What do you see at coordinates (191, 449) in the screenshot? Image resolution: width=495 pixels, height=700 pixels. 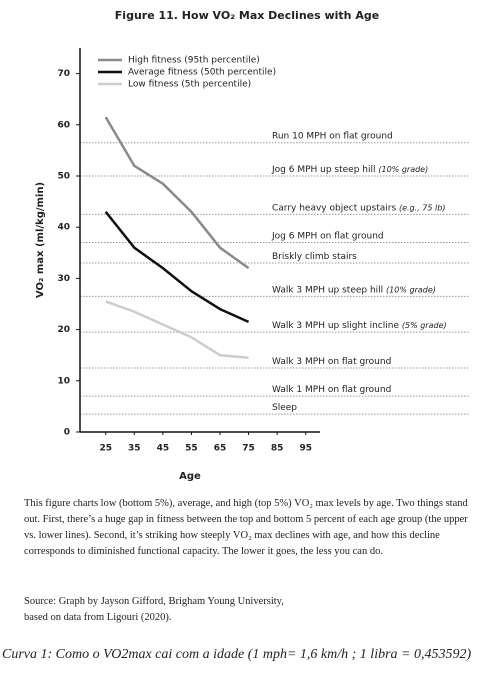 I see `x-tick-label: 55` at bounding box center [191, 449].